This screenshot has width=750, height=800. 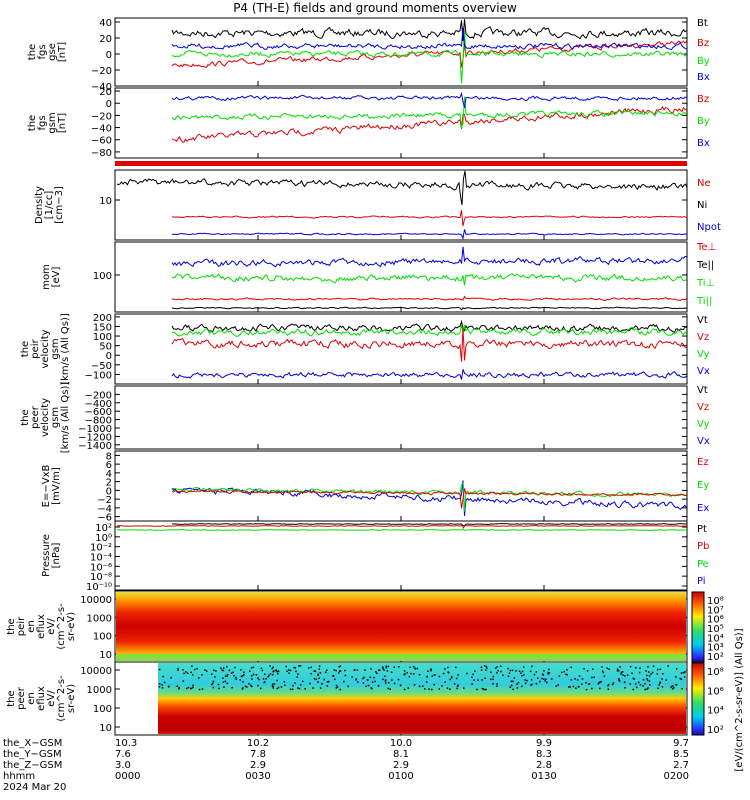 I want to click on y-axis-label-line: Pressure, so click(x=46, y=555).